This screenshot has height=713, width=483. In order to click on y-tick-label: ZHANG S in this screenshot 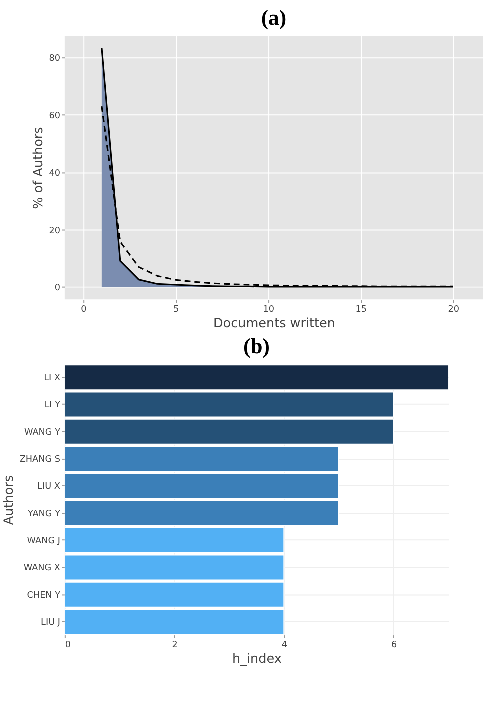, I will do `click(40, 460)`.